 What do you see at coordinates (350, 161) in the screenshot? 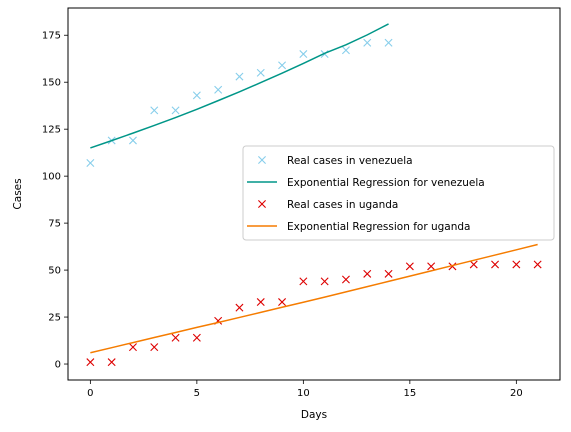
I see `legend-label: Real cases in venezuela` at bounding box center [350, 161].